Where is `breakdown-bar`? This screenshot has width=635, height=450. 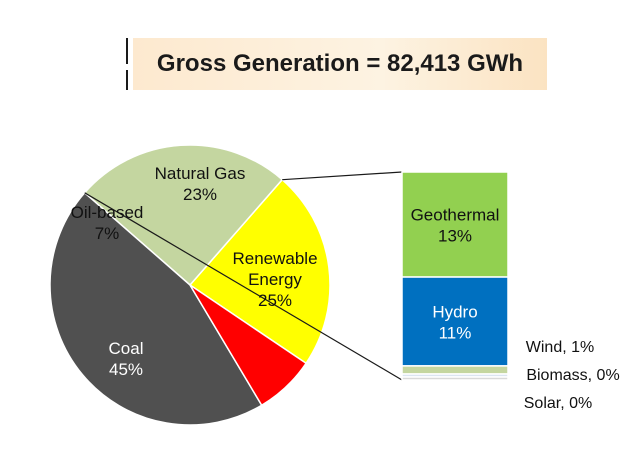
breakdown-bar is located at coordinates (455, 276).